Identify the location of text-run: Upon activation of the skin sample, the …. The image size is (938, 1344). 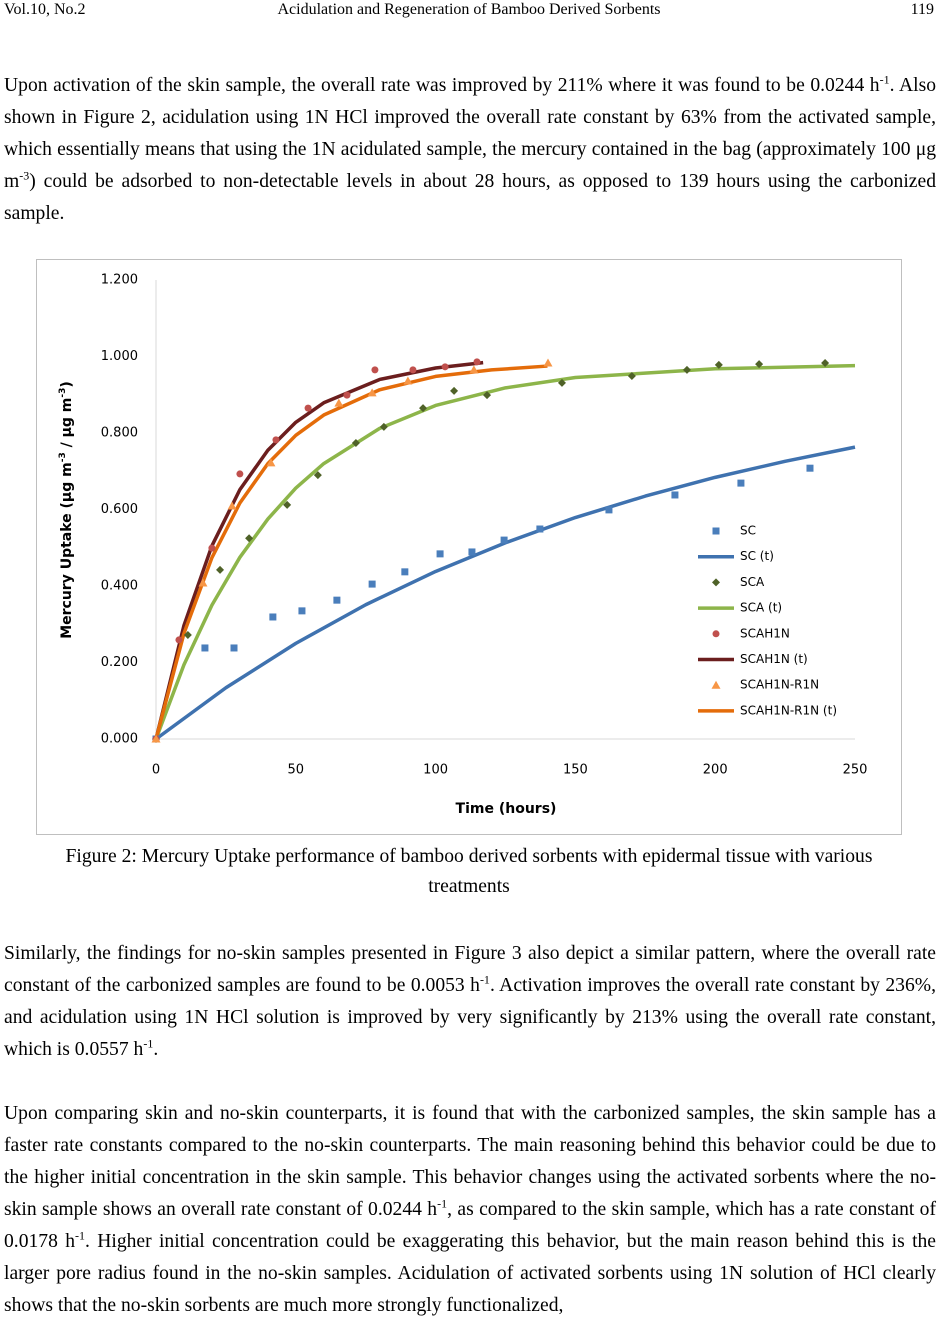
(442, 85).